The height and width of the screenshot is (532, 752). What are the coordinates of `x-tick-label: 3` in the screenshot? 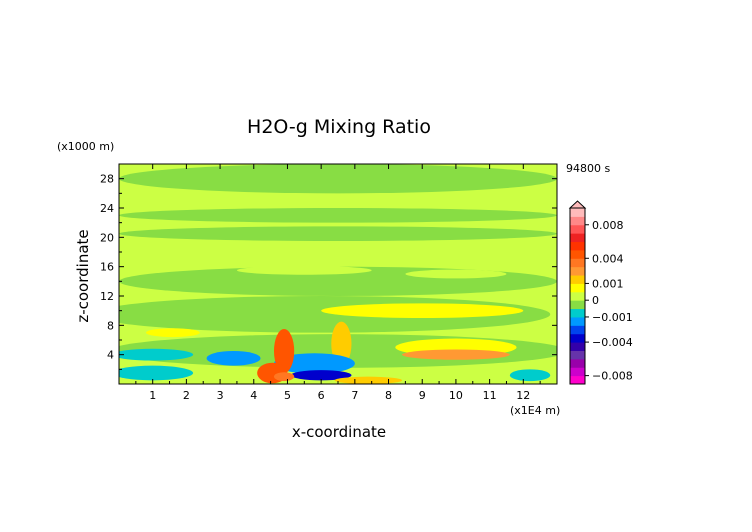 It's located at (220, 395).